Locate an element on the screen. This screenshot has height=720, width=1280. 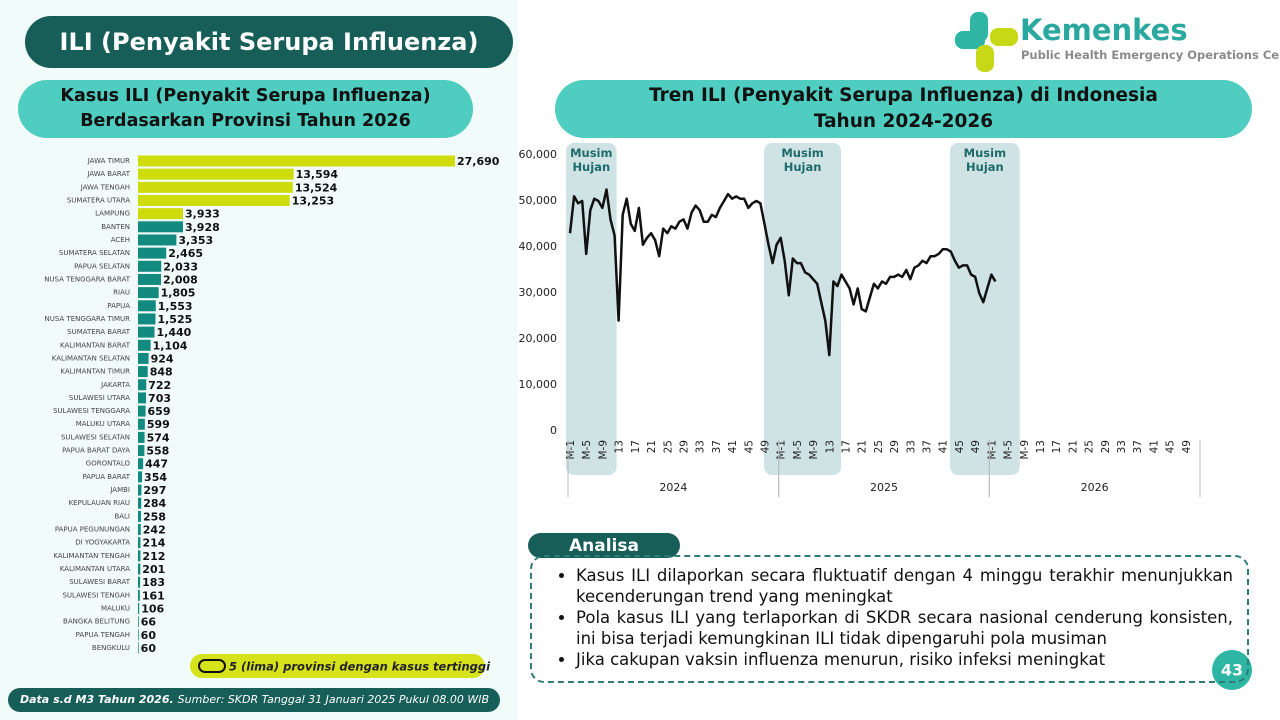
y-tick-label: 30,000 is located at coordinates (538, 292).